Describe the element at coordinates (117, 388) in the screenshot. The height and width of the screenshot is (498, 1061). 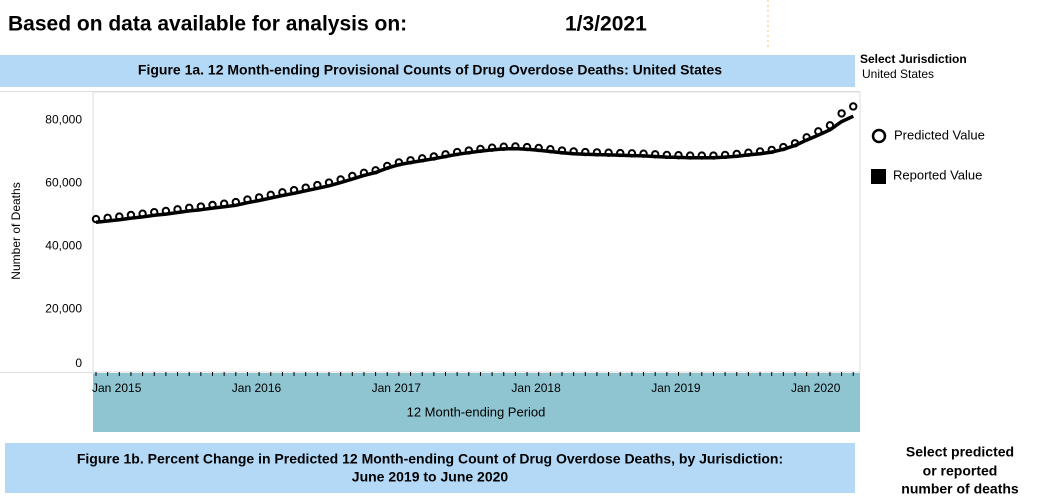
I see `x-tick-label: Jan 2015` at that location.